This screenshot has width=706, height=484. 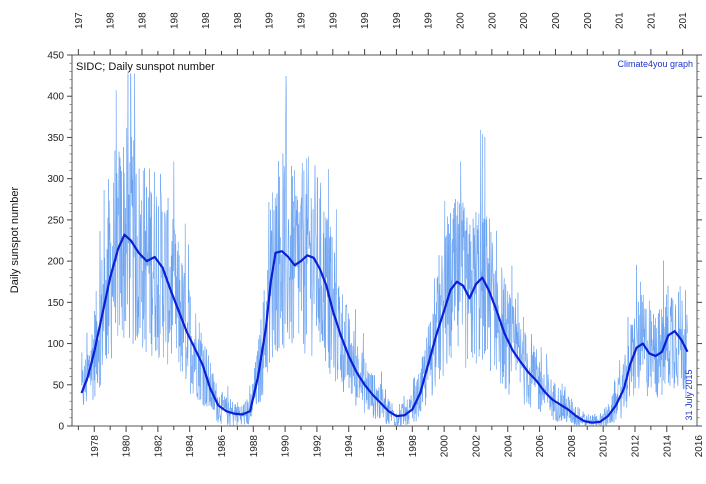 What do you see at coordinates (55, 220) in the screenshot?
I see `y-tick-label: 250` at bounding box center [55, 220].